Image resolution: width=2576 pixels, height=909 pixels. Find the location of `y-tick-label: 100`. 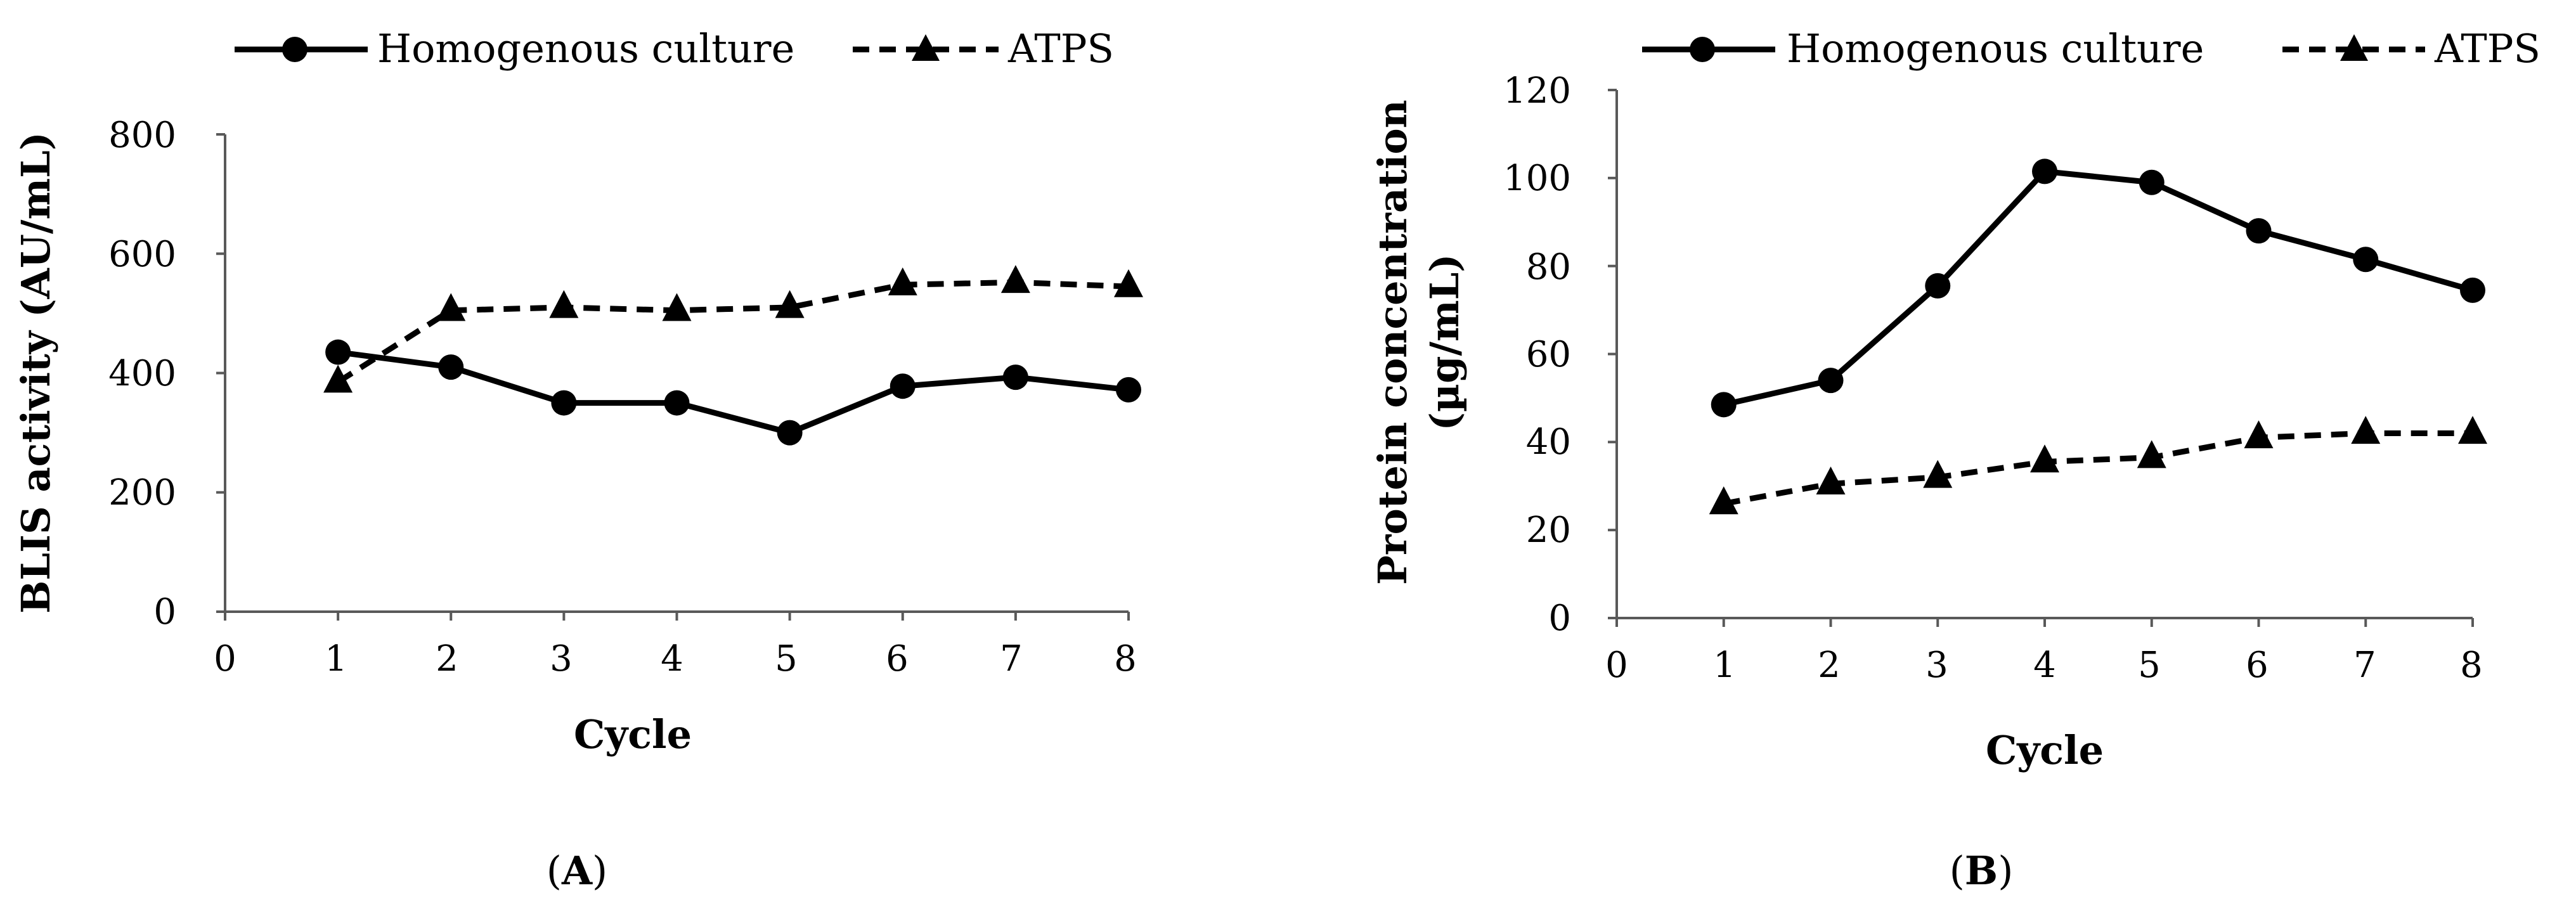

y-tick-label: 100 is located at coordinates (1537, 178).